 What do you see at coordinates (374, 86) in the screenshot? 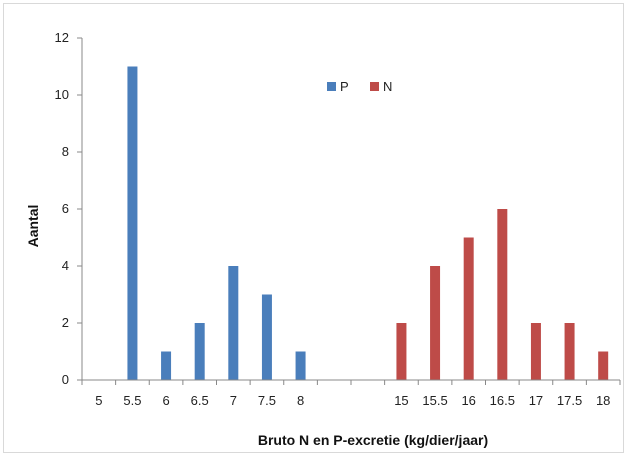
I see `legend-swatch-n` at bounding box center [374, 86].